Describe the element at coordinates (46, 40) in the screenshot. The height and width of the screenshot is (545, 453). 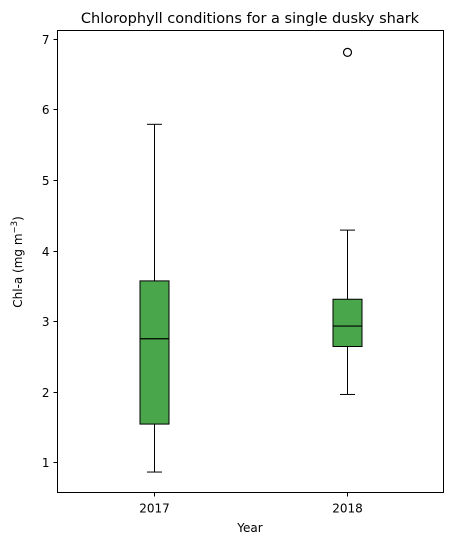
I see `y-tick-label: 7` at that location.